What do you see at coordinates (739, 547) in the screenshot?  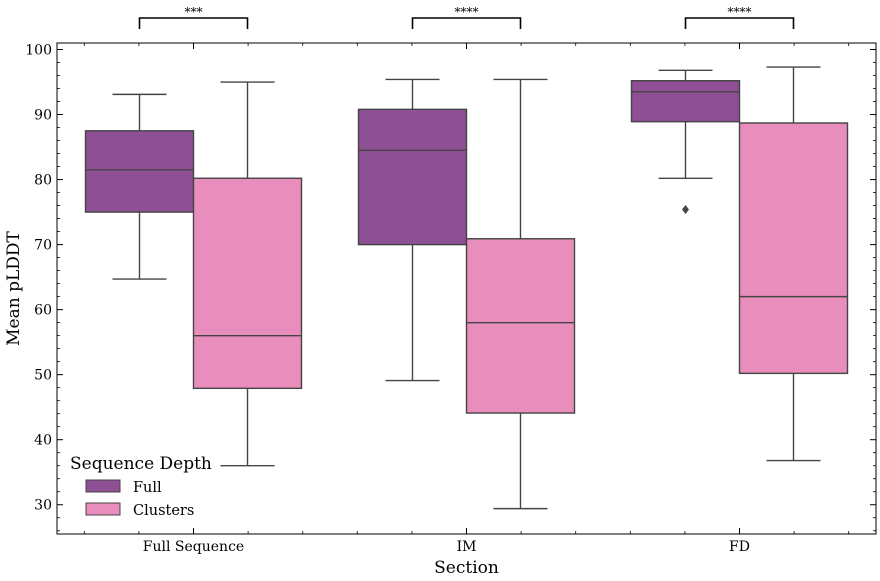 I see `x-tick-label: FD` at bounding box center [739, 547].